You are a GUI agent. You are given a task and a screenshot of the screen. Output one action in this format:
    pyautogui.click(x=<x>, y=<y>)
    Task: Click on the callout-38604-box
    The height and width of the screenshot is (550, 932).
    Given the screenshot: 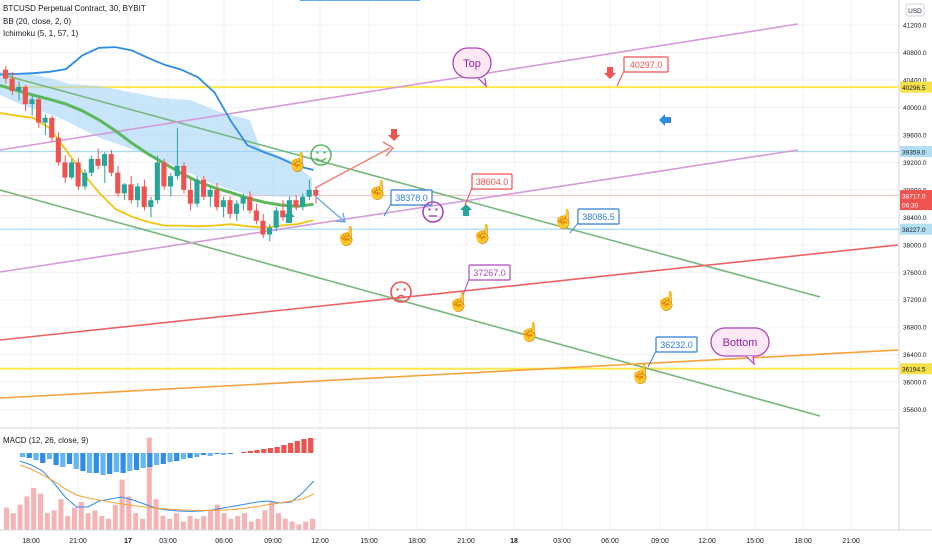 What is the action you would take?
    pyautogui.click(x=492, y=181)
    